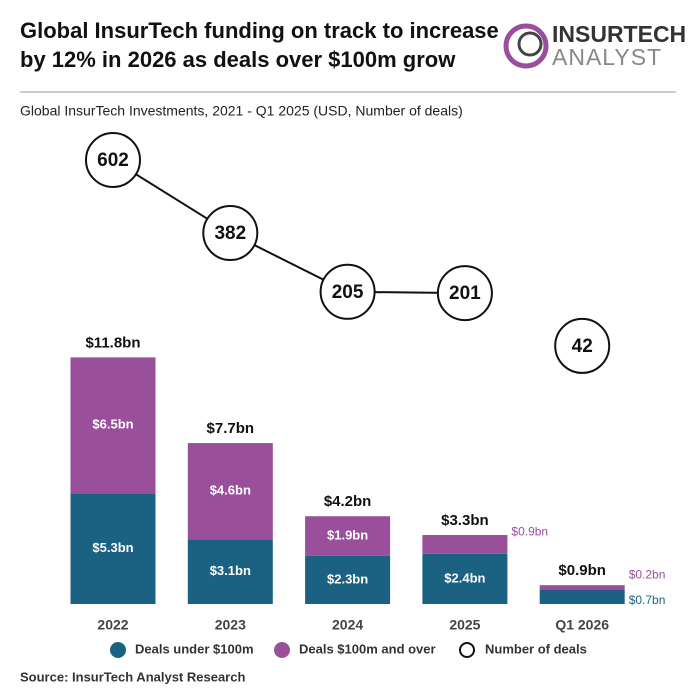  What do you see at coordinates (288, 227) in the screenshot?
I see `deals-line` at bounding box center [288, 227].